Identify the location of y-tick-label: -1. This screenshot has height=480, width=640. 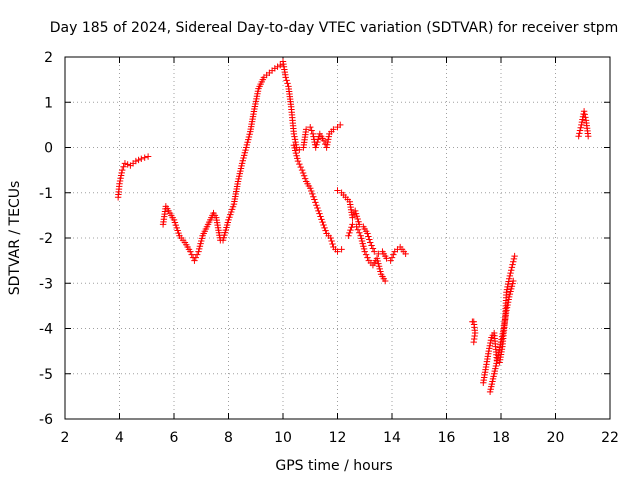
(46, 194).